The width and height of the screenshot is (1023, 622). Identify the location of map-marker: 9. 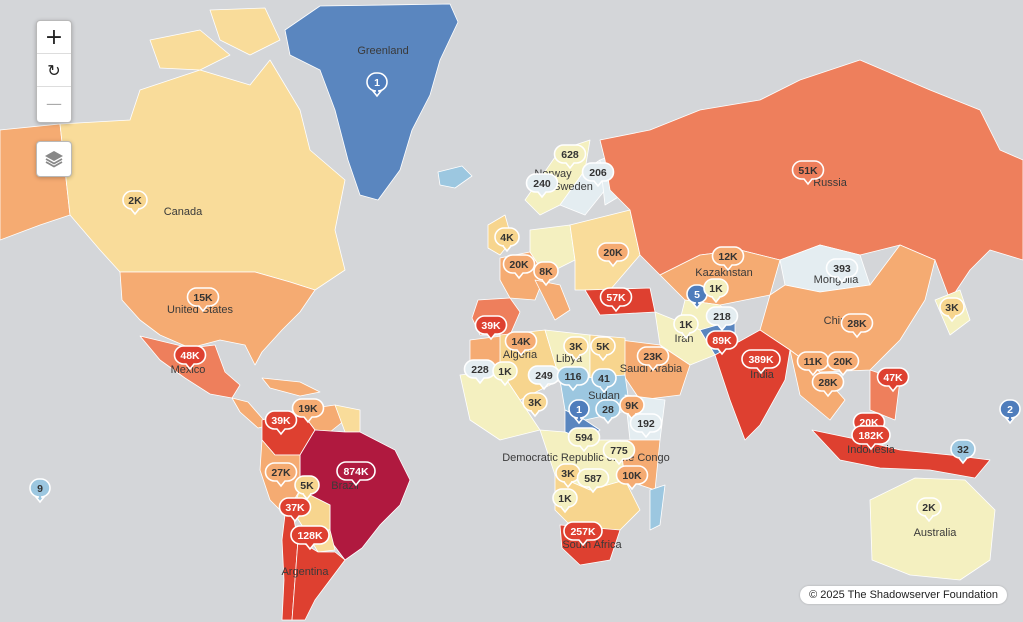
(40, 491).